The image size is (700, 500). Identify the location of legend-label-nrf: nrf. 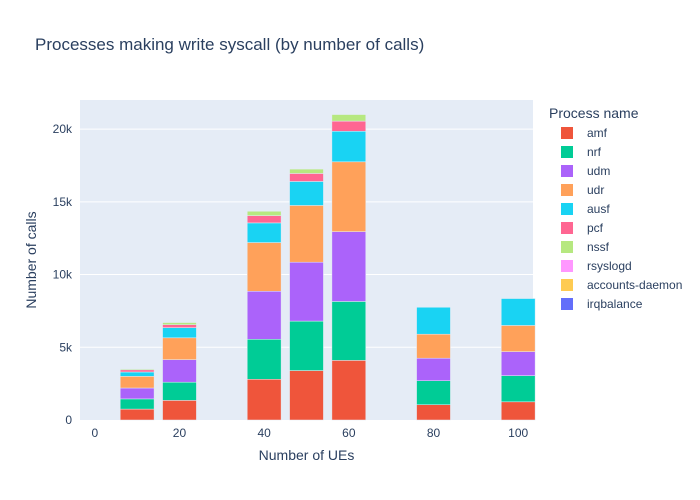
(594, 152).